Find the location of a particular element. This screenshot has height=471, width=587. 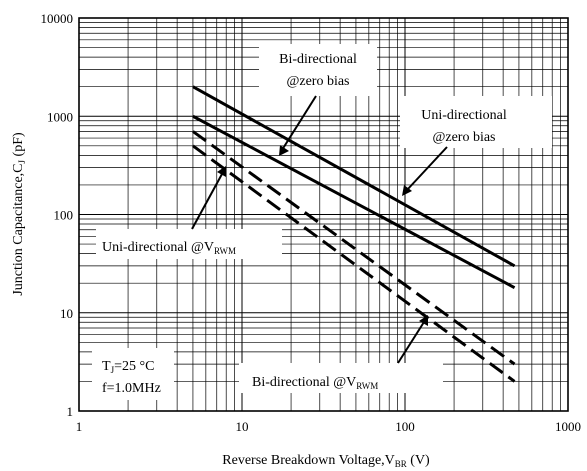

annotation-uni-zero-line1: Uni-directional is located at coordinates (464, 115).